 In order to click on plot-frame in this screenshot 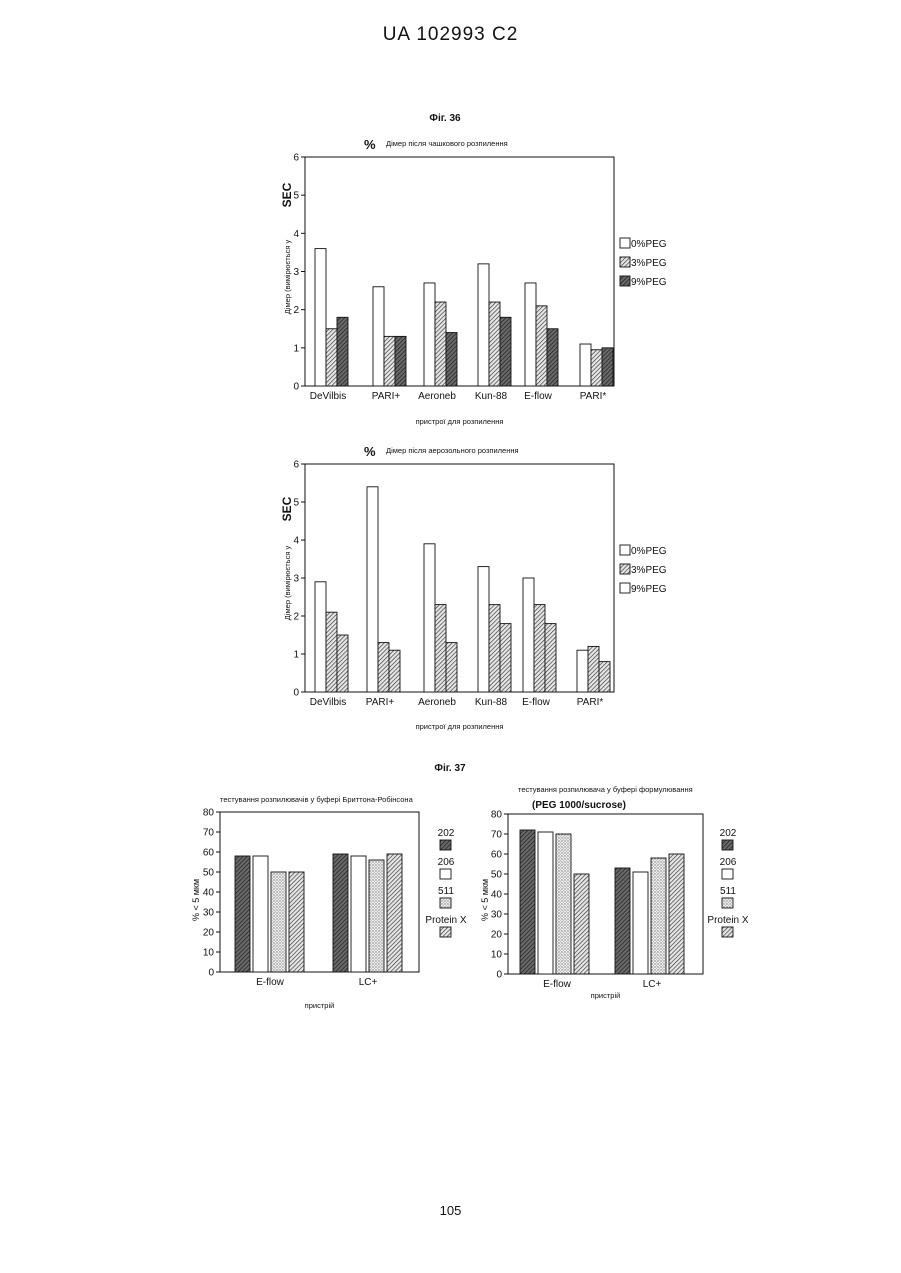, I will do `click(459, 271)`.